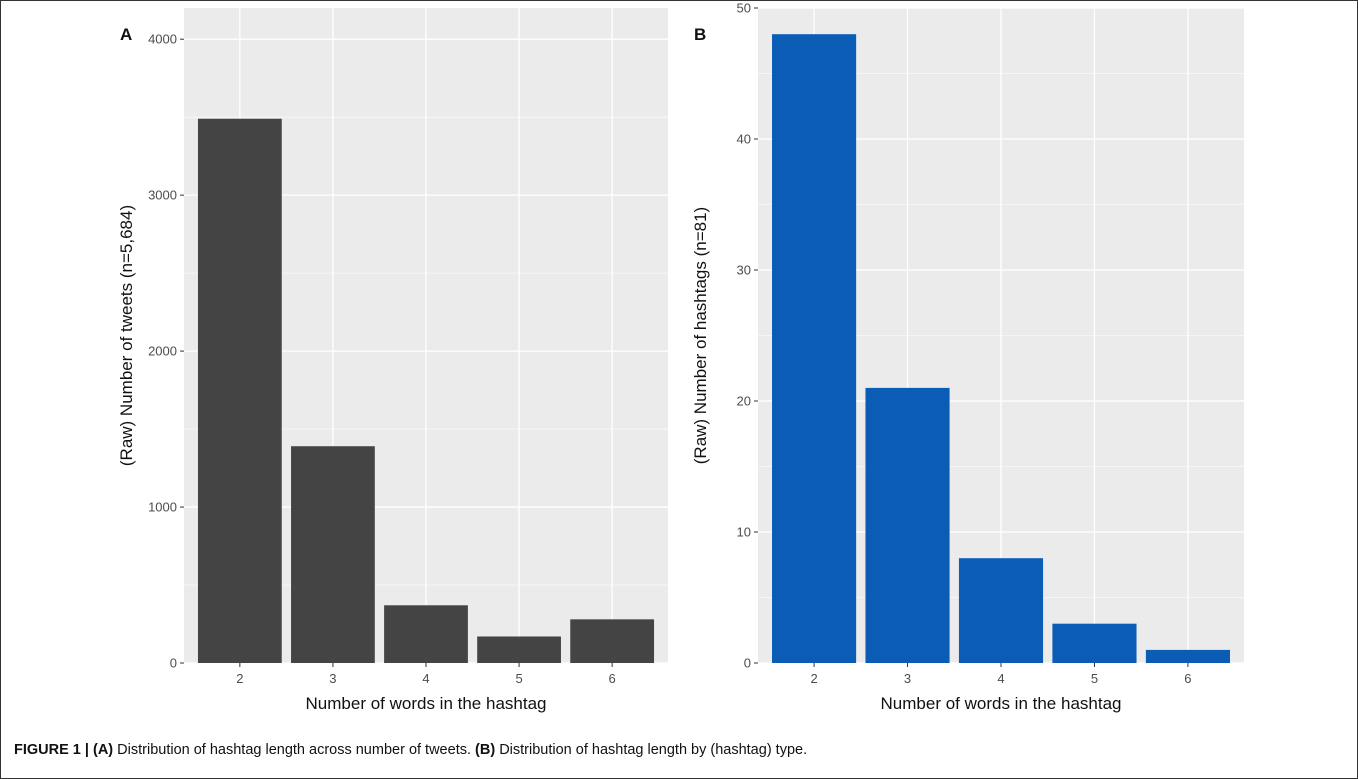 The height and width of the screenshot is (779, 1358). I want to click on caption-prefix: FIGURE 1 |, so click(53, 750).